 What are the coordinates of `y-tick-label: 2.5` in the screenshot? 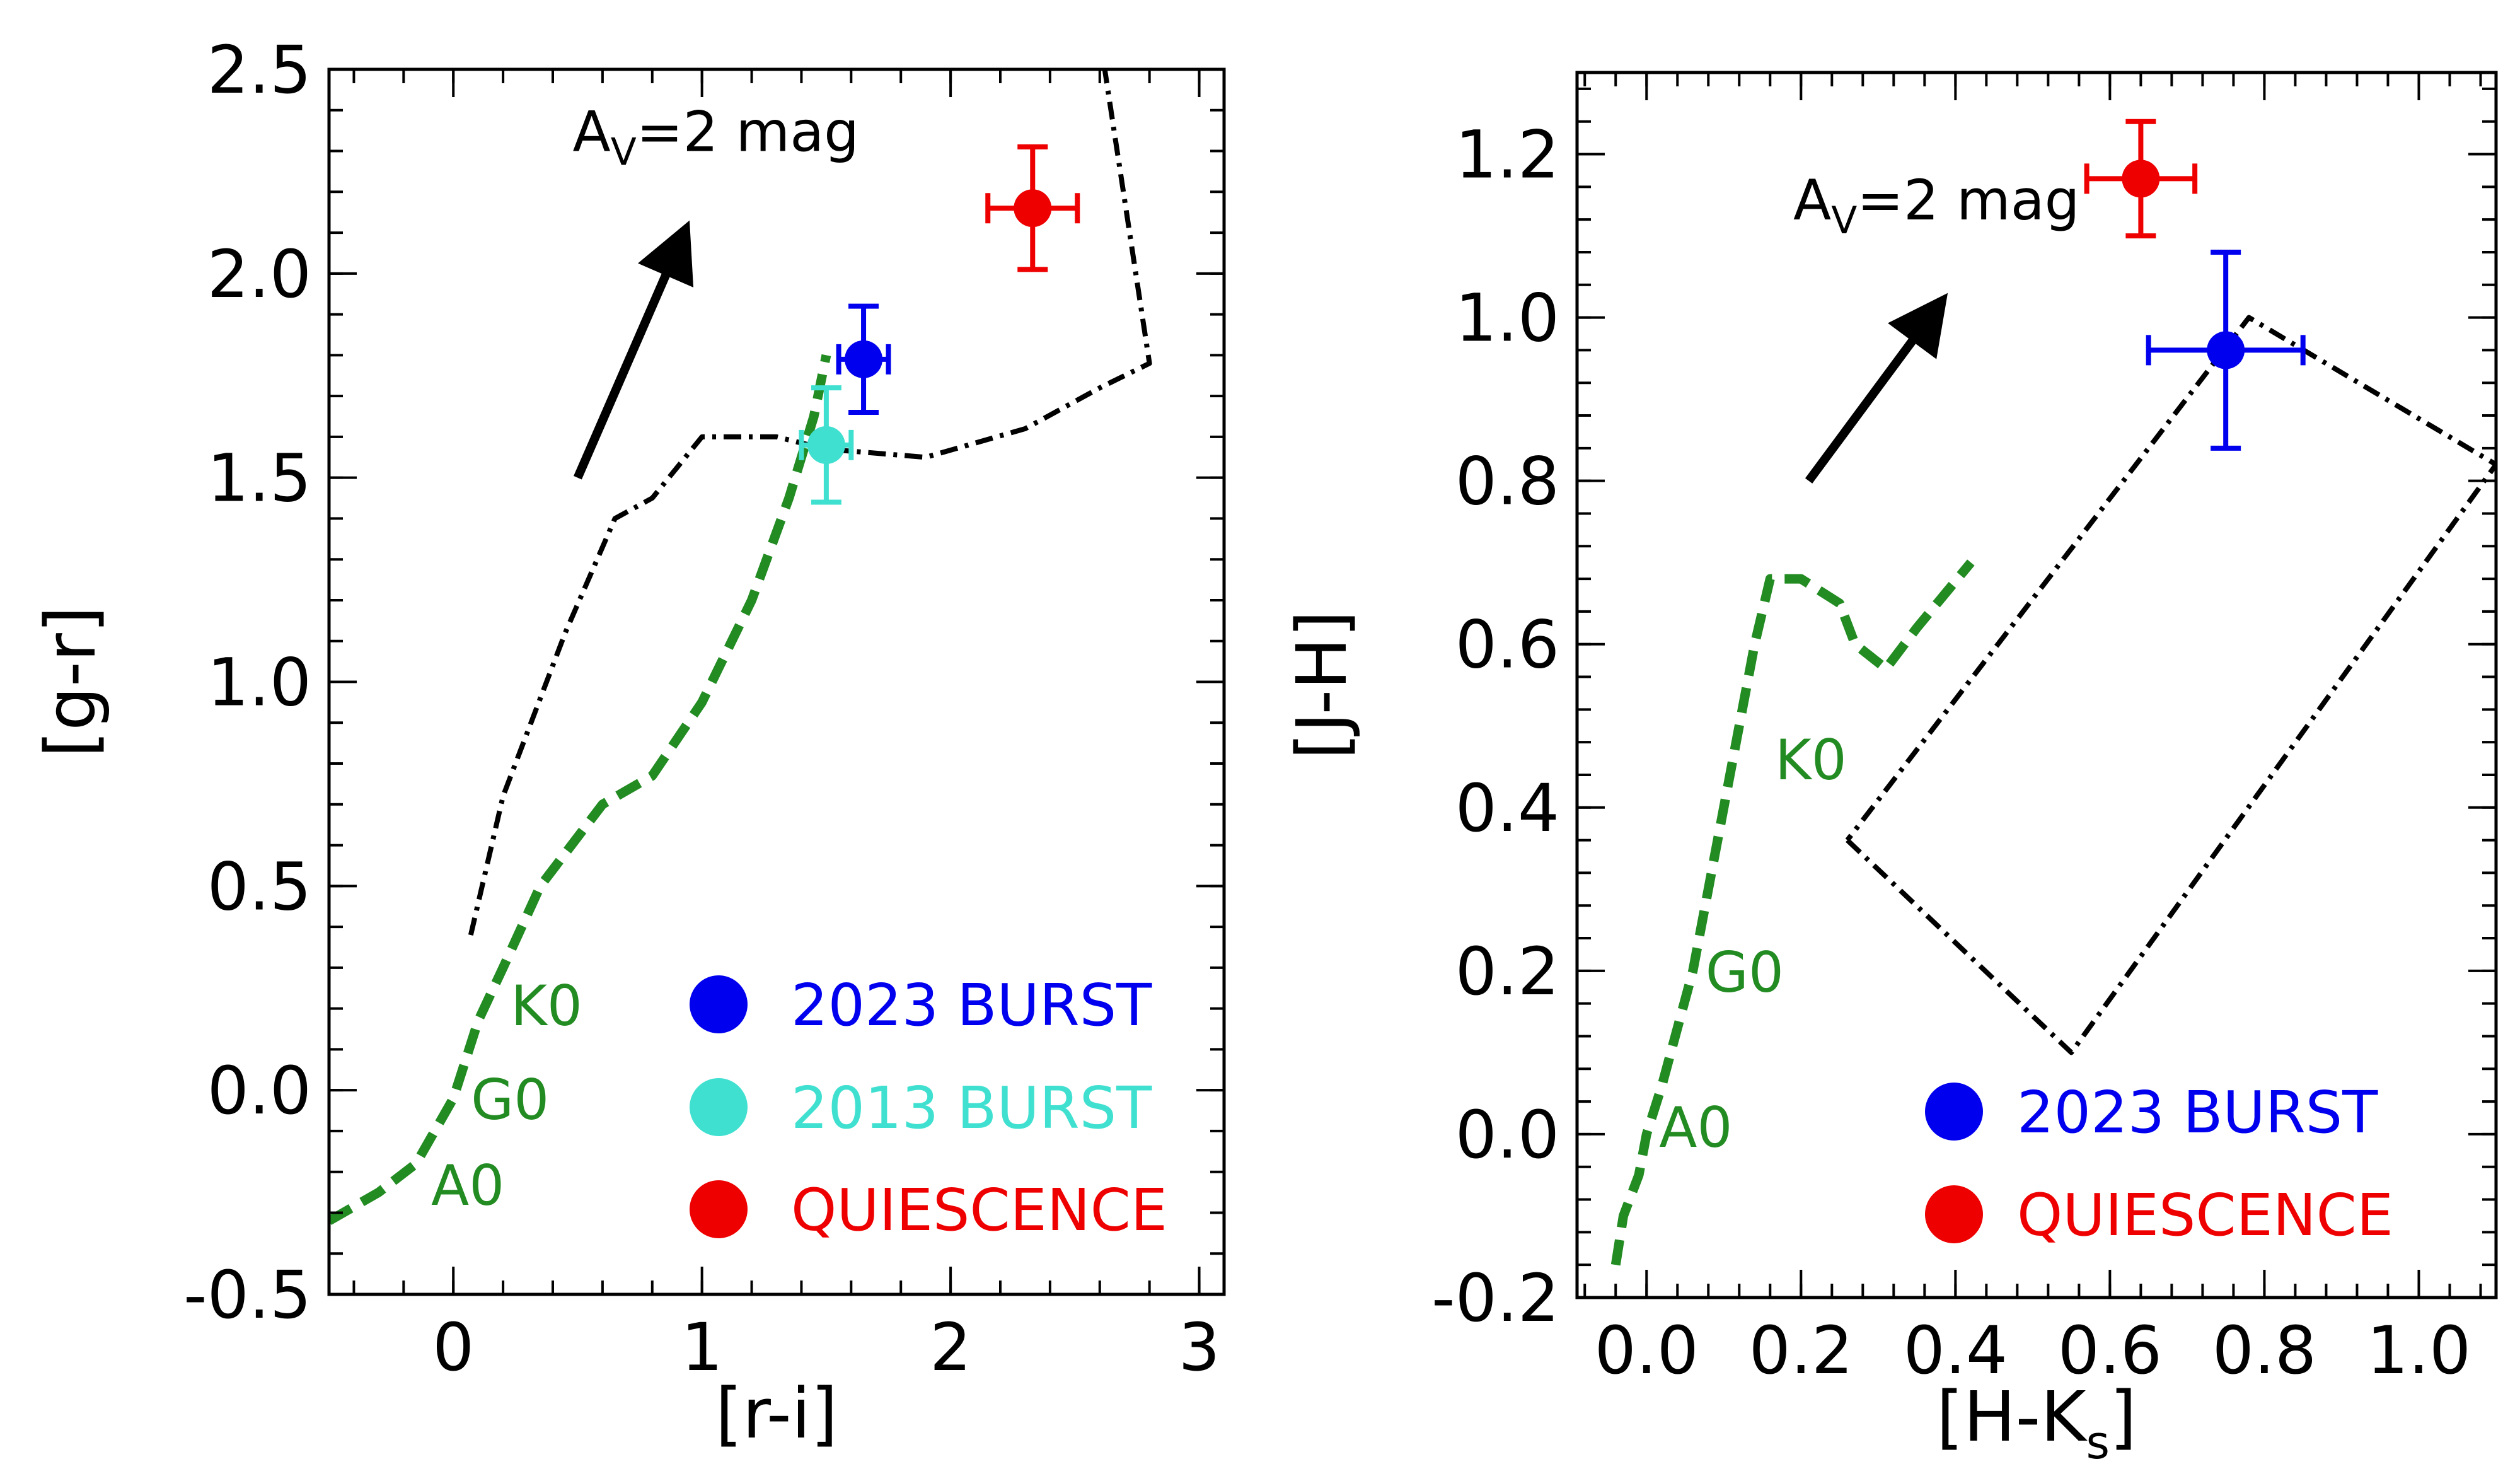 It's located at (259, 70).